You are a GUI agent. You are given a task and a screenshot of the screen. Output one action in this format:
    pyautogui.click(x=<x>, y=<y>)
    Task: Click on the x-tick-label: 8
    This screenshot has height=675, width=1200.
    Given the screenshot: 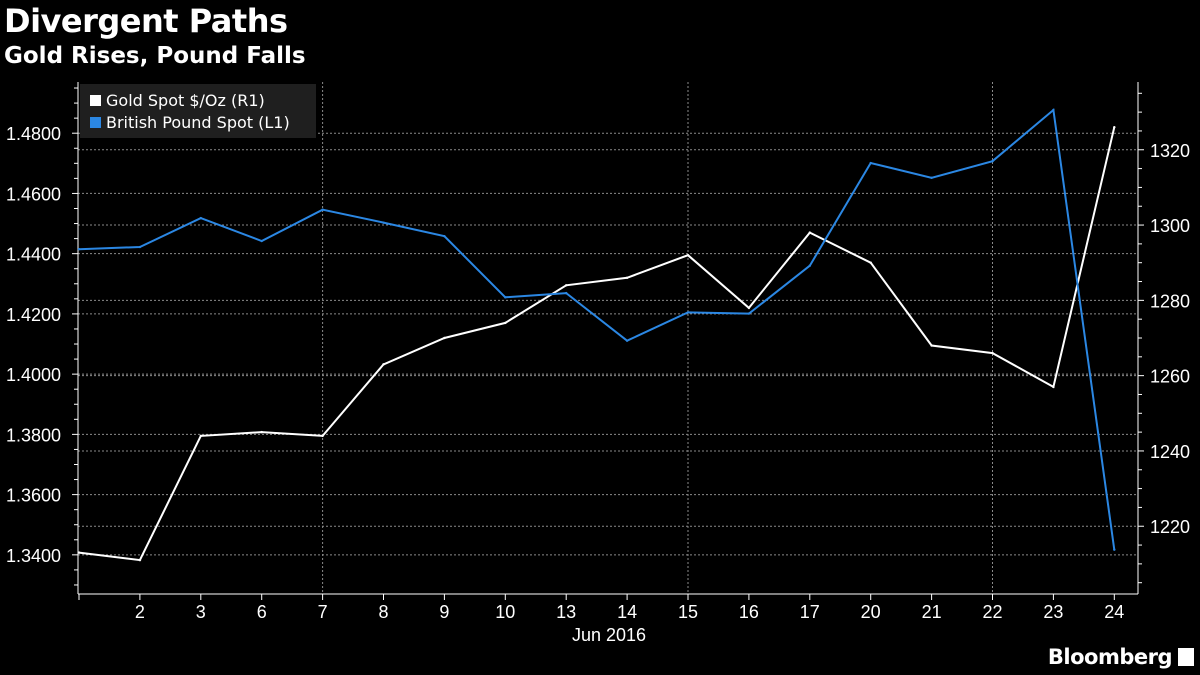 What is the action you would take?
    pyautogui.click(x=383, y=612)
    